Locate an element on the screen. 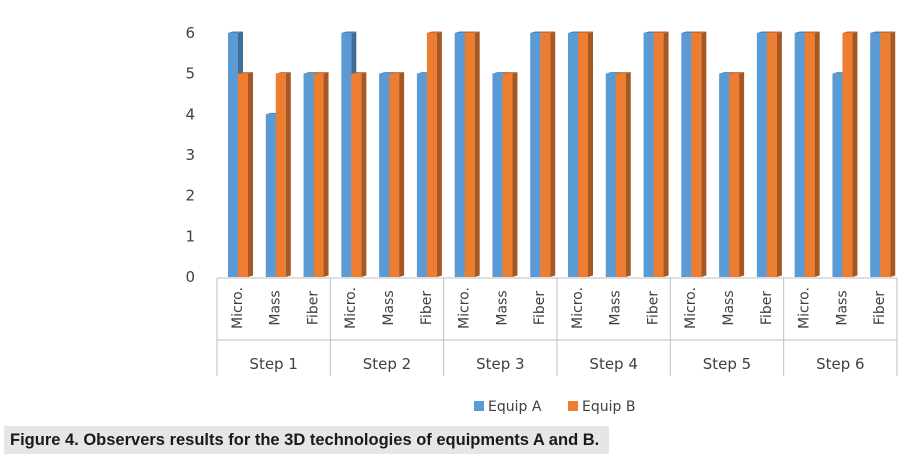 The image size is (921, 459). group-label: Step 5 is located at coordinates (727, 364).